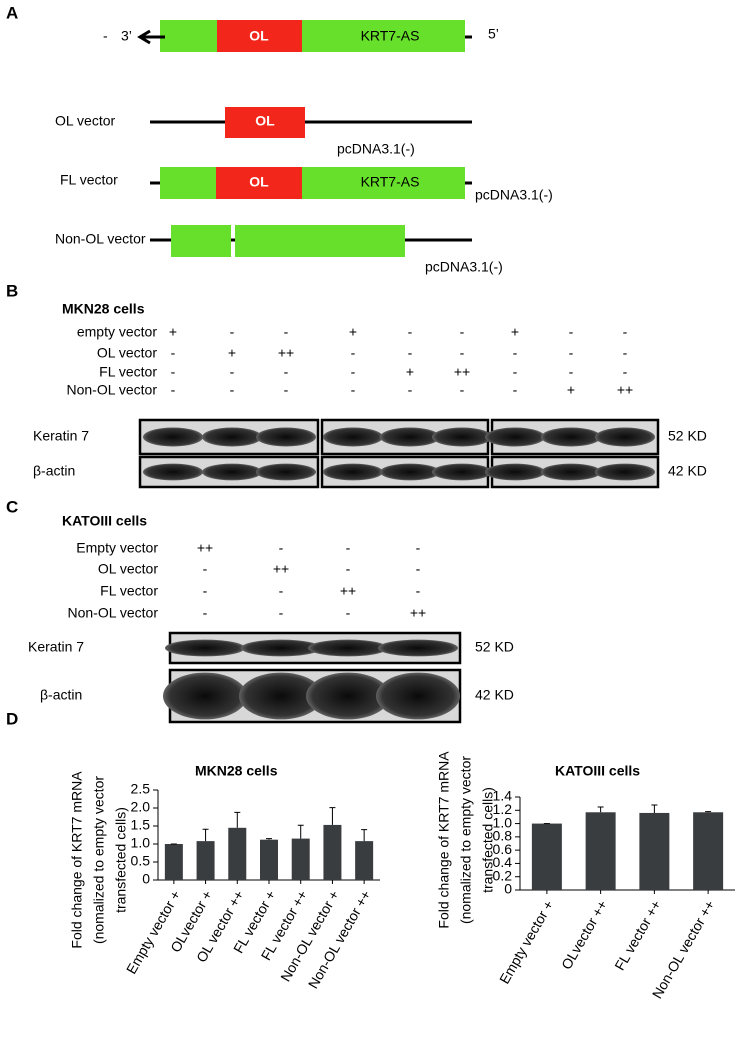  I want to click on y-tick-label: 0.5, so click(141, 861).